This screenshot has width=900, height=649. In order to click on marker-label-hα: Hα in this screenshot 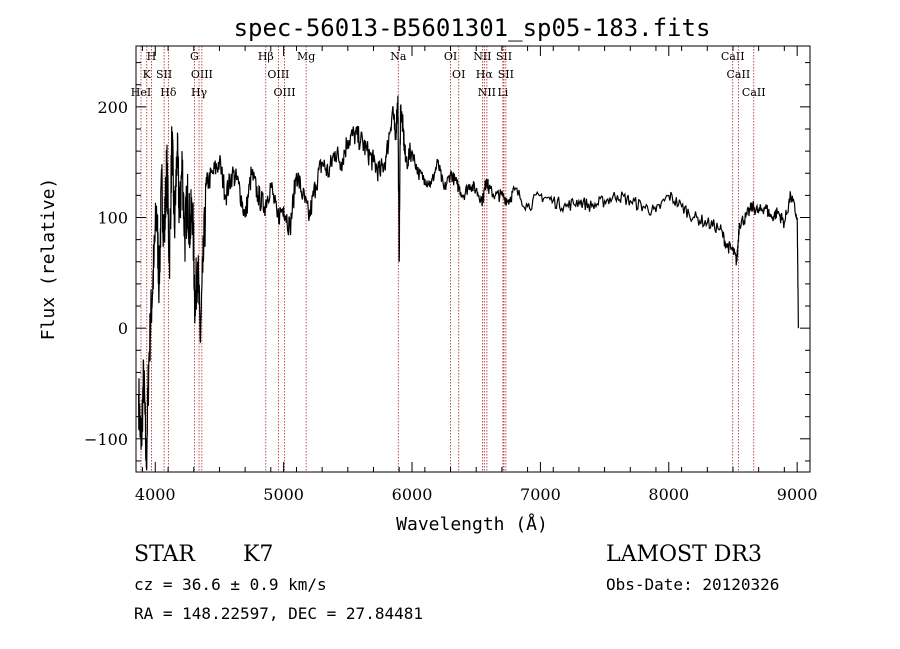, I will do `click(485, 74)`.